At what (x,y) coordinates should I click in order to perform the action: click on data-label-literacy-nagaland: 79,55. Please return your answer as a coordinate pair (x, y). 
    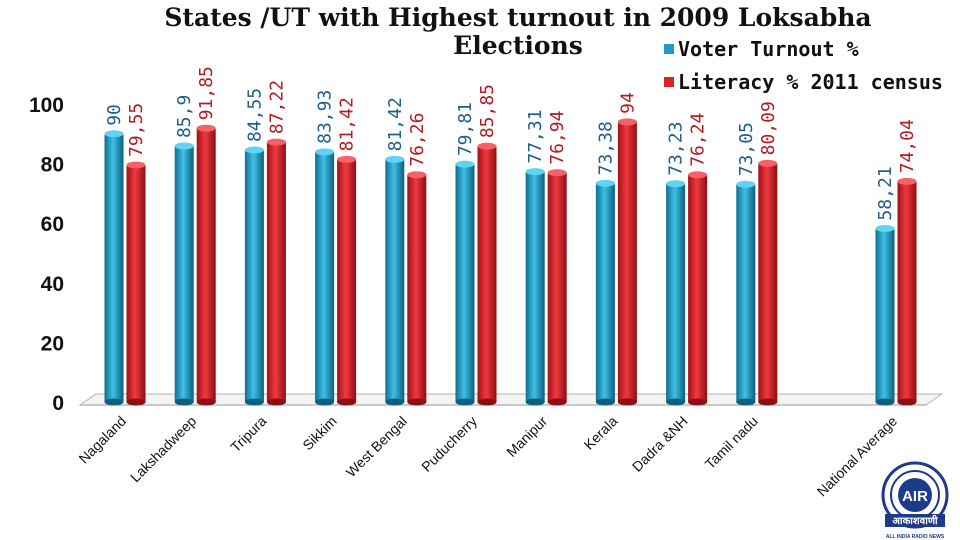
    Looking at the image, I should click on (136, 130).